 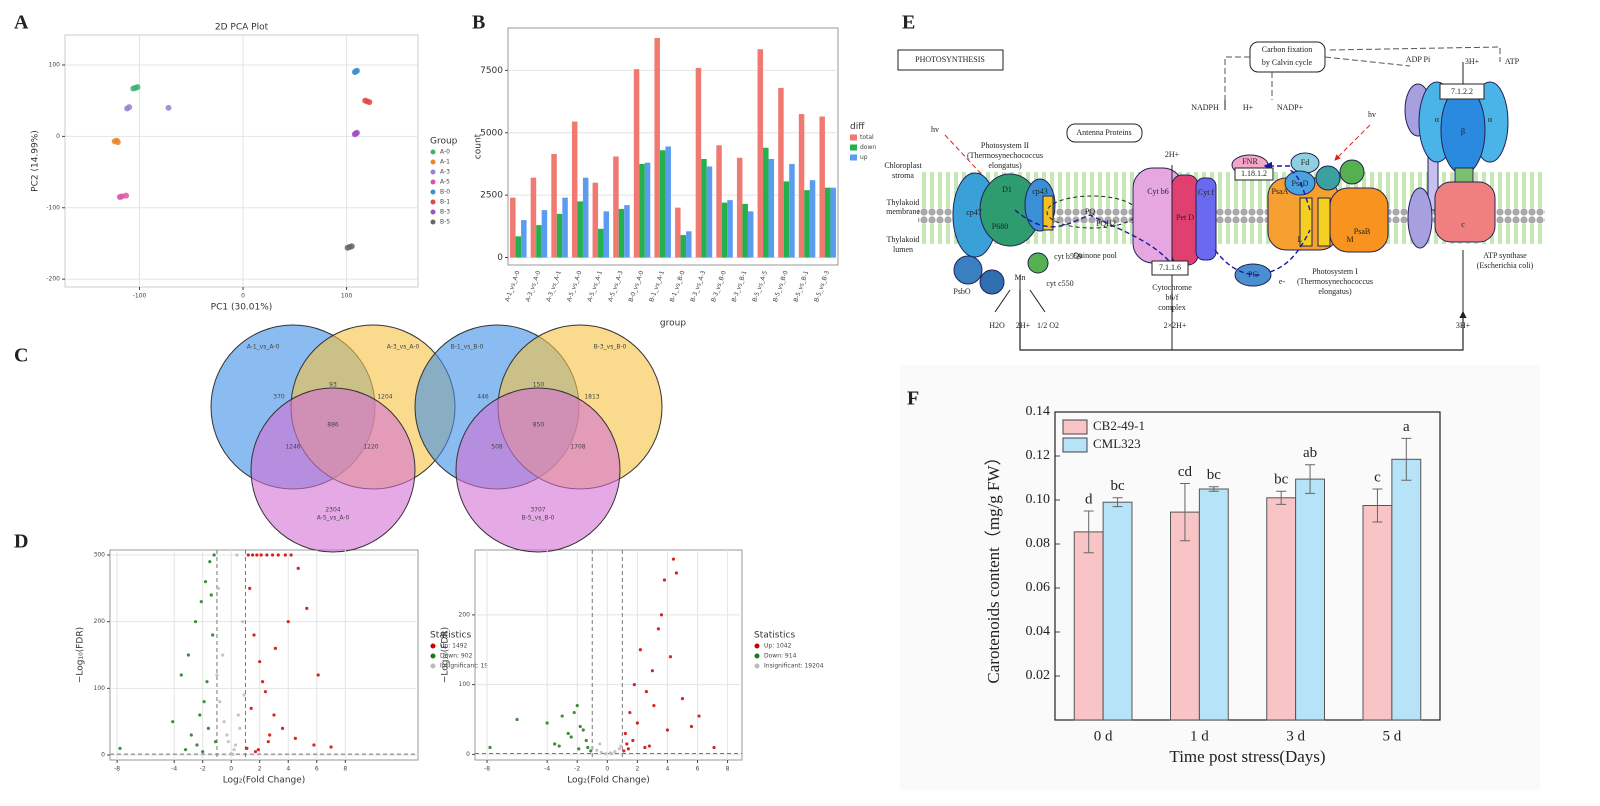 I want to click on region-count: 150, so click(x=539, y=385).